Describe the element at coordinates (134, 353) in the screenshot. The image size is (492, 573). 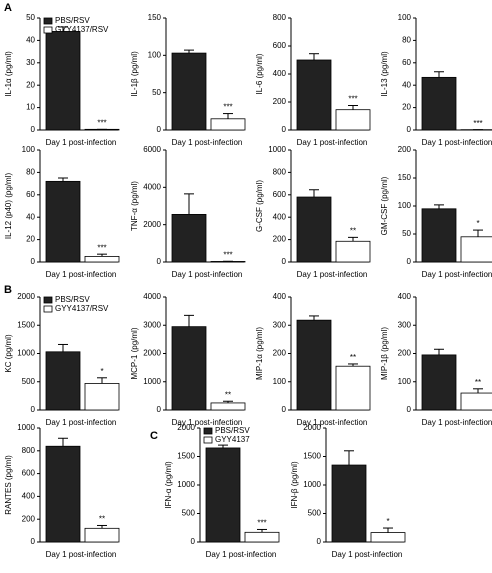
I see `y-axis-label: MCP-1 (pg/ml)` at that location.